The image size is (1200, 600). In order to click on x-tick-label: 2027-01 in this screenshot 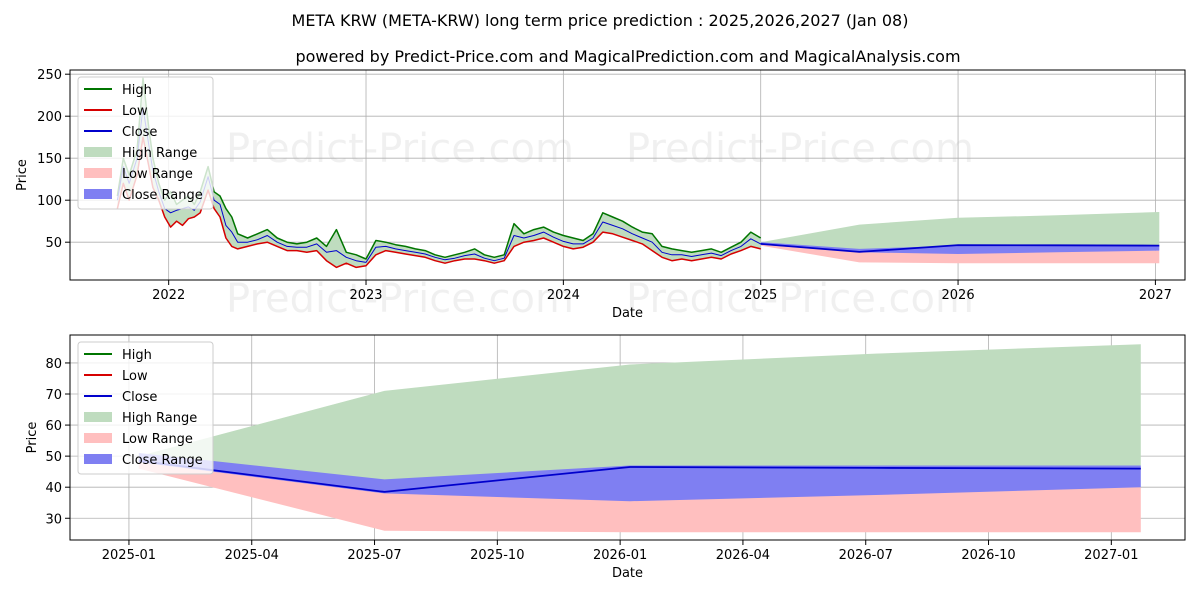, I will do `click(1111, 555)`.